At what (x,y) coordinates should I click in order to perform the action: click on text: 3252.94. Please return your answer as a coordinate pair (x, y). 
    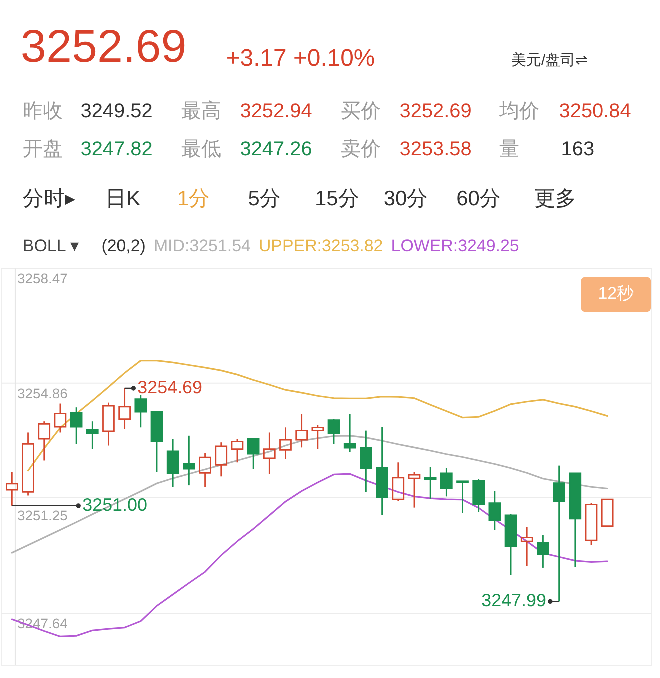
    Looking at the image, I should click on (276, 111).